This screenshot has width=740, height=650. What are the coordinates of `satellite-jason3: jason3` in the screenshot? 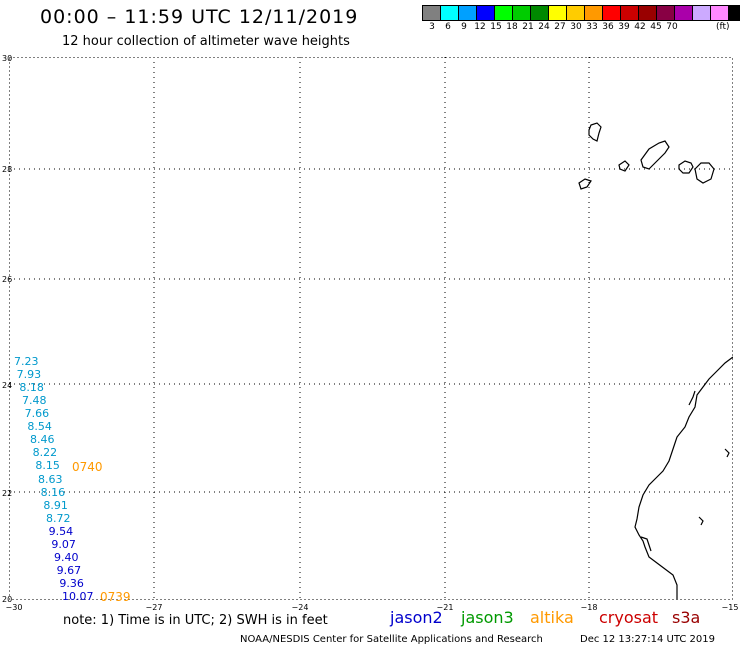 It's located at (487, 617).